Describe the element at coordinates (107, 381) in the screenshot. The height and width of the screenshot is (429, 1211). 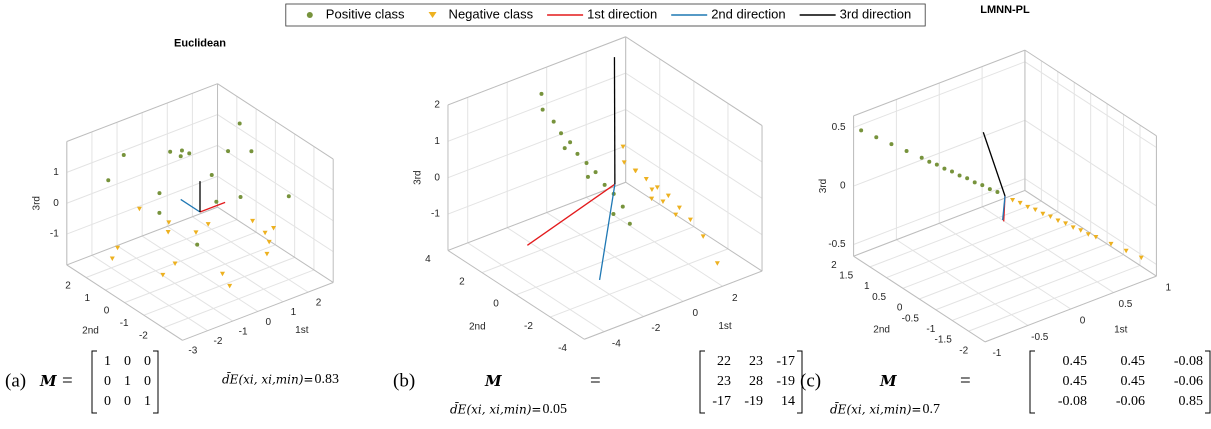
I see `matrix-cell: 0` at that location.